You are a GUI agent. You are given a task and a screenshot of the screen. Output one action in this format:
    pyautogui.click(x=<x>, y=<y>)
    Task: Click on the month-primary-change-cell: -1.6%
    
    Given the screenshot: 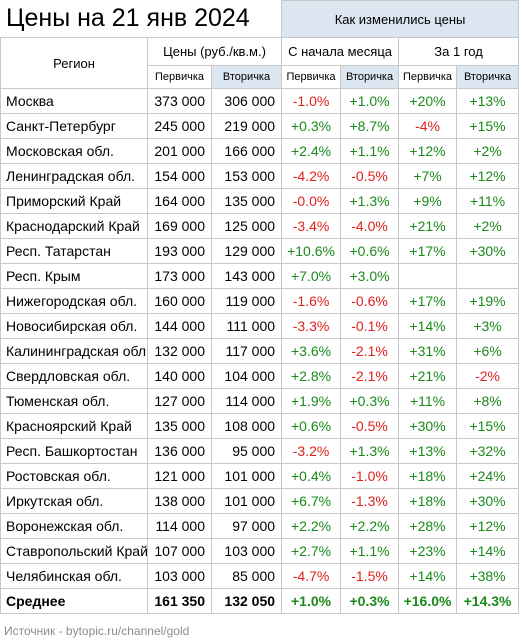 What is the action you would take?
    pyautogui.click(x=311, y=301)
    